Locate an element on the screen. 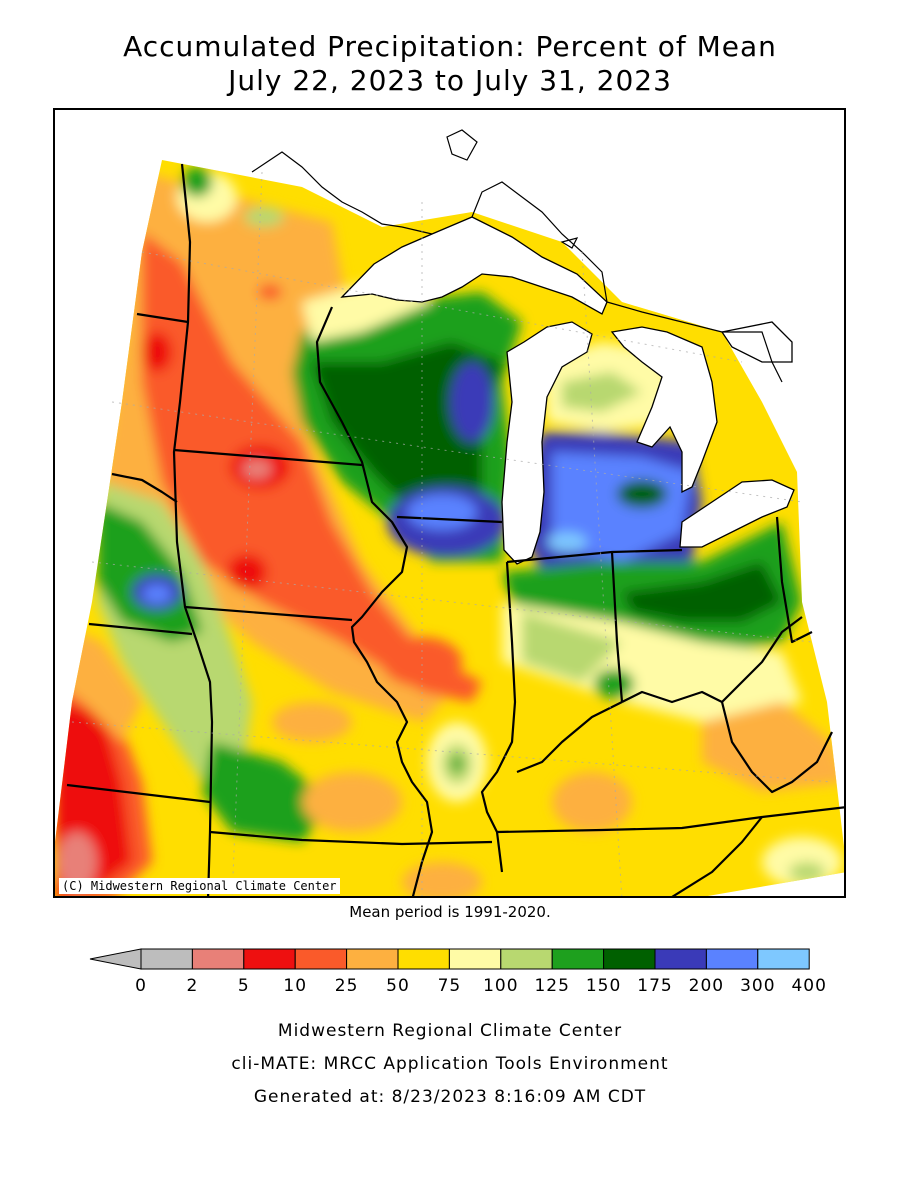  footer-generated: Generated at: 8/23/2023 8:16:09 AM CDT is located at coordinates (450, 1097).